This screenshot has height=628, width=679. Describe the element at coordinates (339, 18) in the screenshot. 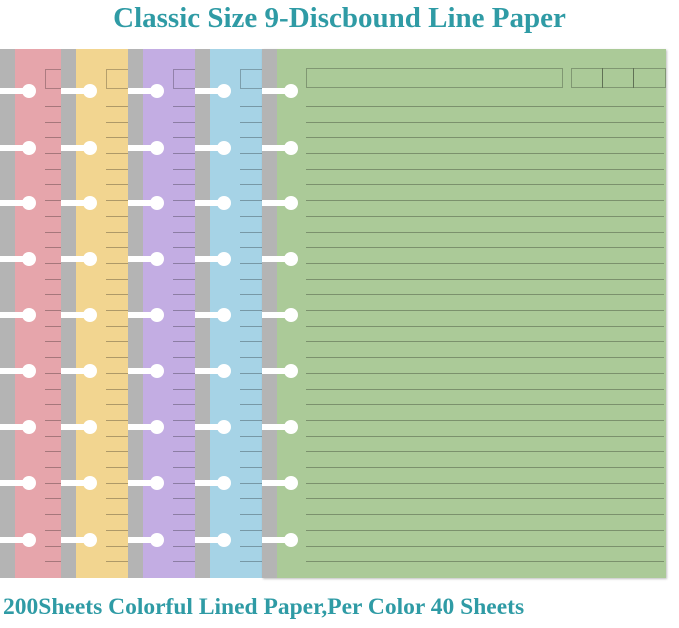

I see `product-title: Classic Size 9-Discbound Line Paper` at that location.